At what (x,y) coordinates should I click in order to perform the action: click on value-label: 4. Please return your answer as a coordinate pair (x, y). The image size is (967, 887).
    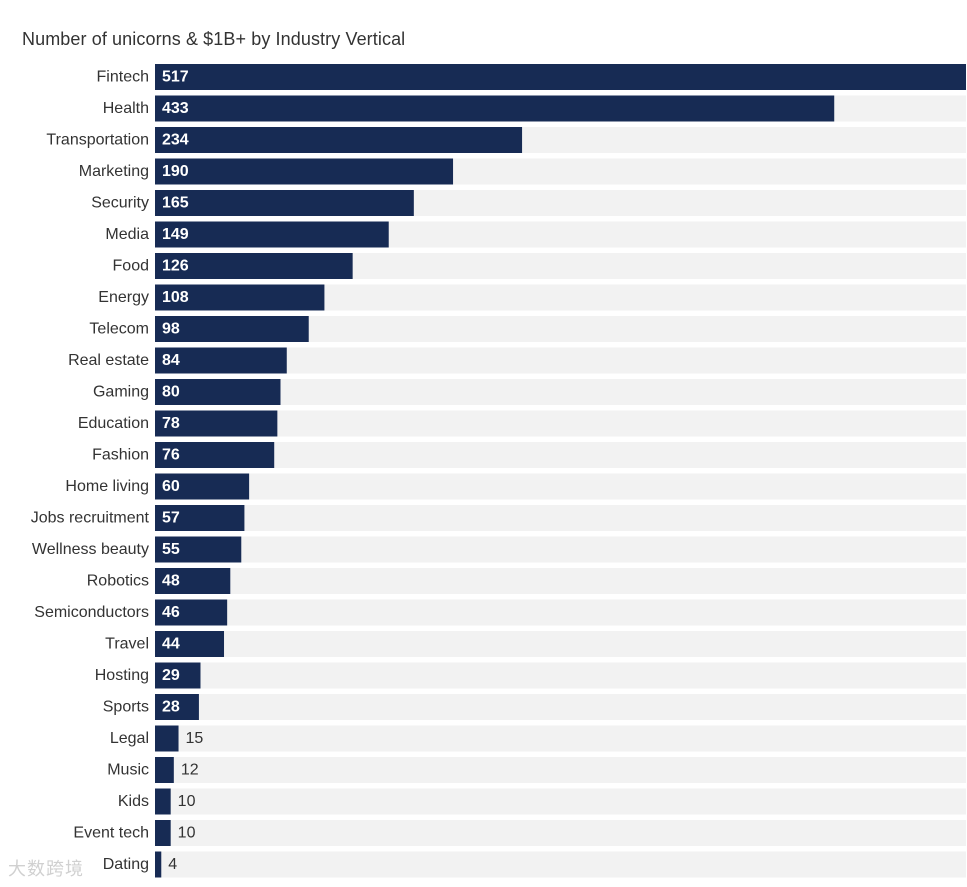
    Looking at the image, I should click on (172, 864).